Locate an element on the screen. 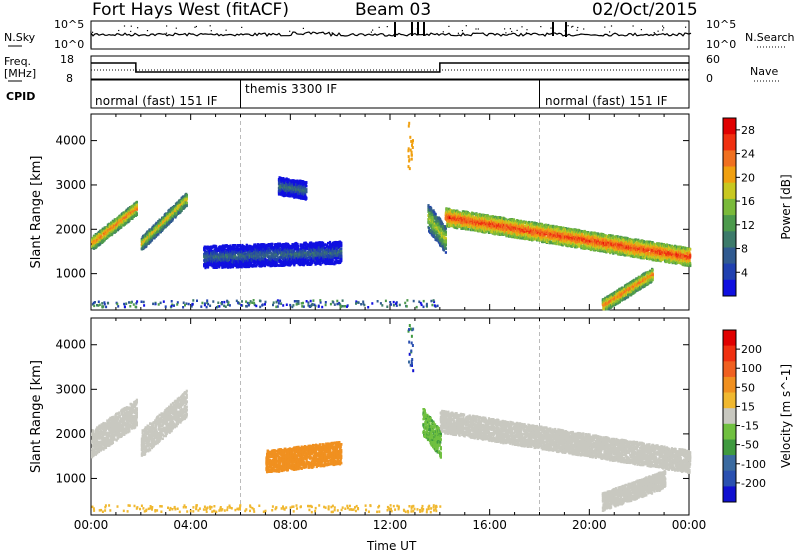 The height and width of the screenshot is (554, 800). nsky-trace is located at coordinates (391, 39).